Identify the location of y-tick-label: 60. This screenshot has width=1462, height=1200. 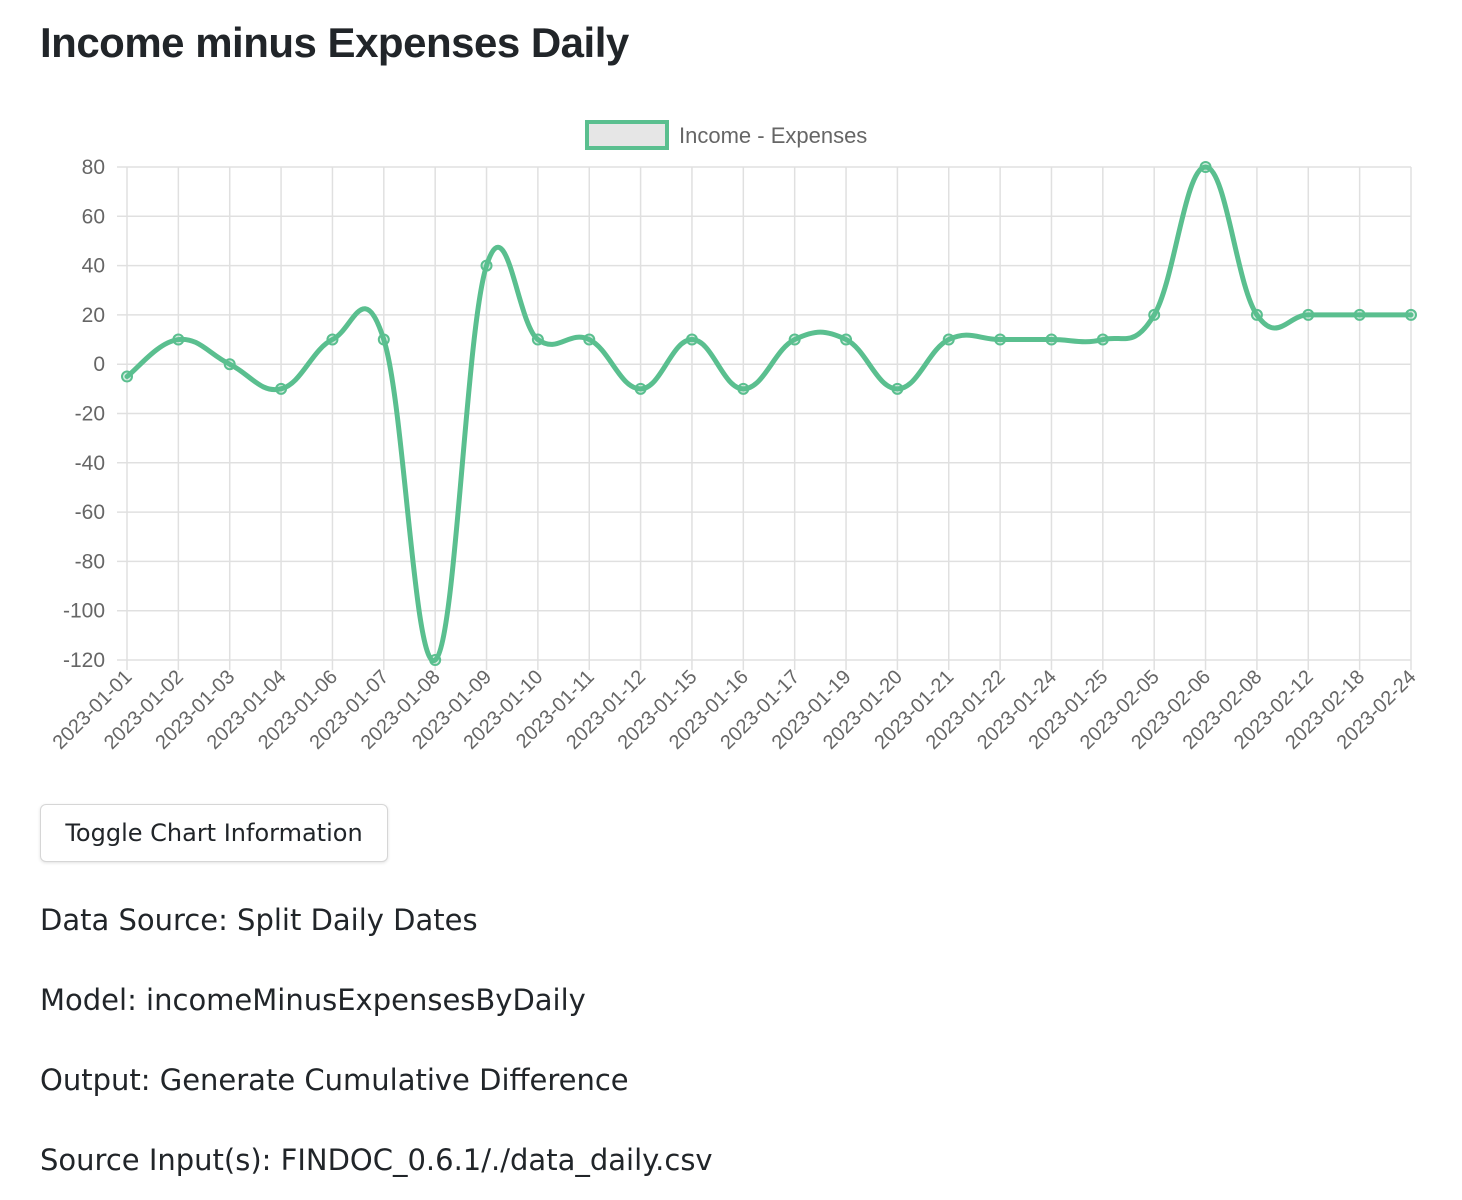
(93, 216).